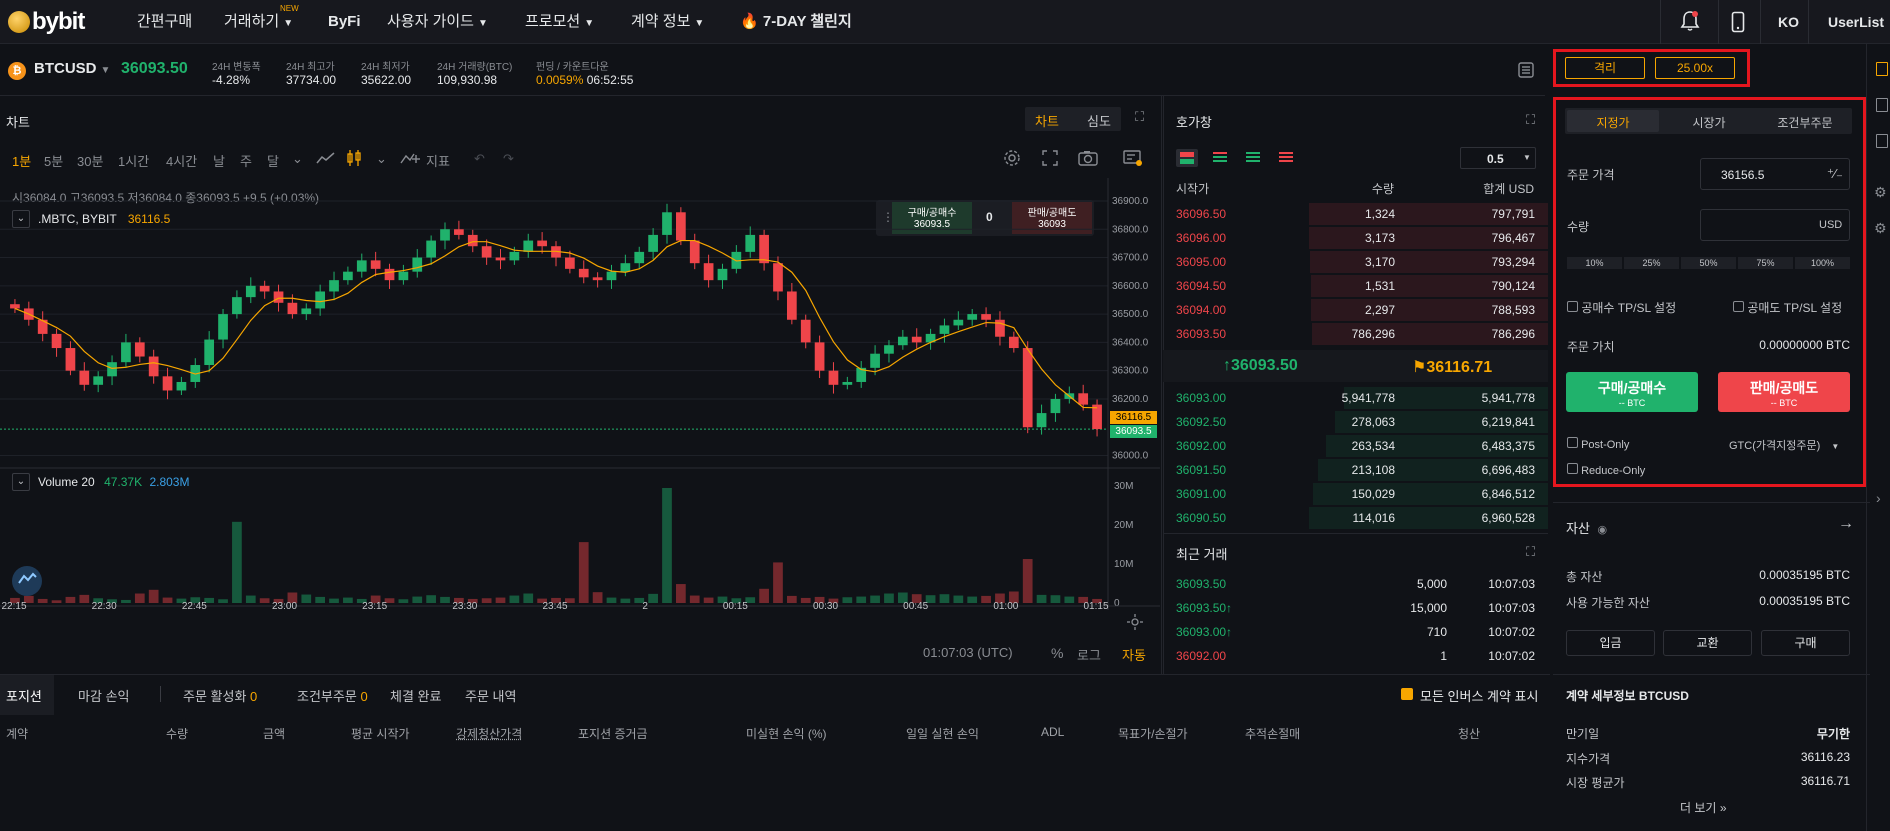 This screenshot has height=831, width=1890. Describe the element at coordinates (1613, 123) in the screenshot. I see `tab-limit: 지정가` at that location.